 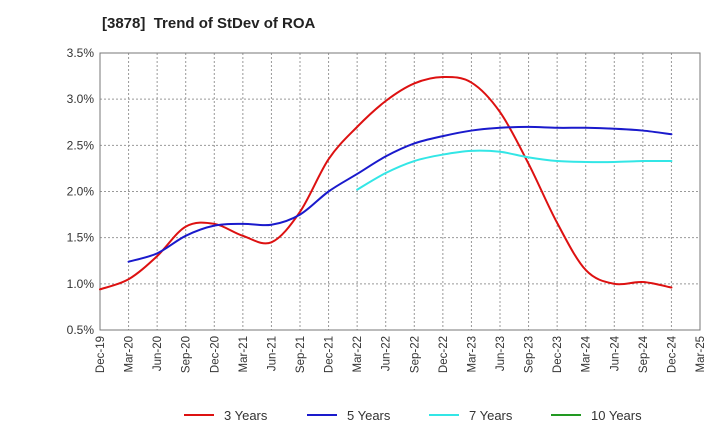 I want to click on y-tick-label: 2.0%, so click(x=81, y=192).